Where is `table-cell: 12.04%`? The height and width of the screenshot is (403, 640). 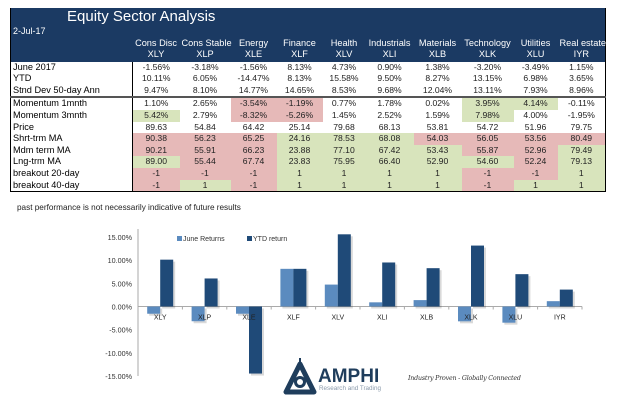 table-cell: 12.04% is located at coordinates (437, 89).